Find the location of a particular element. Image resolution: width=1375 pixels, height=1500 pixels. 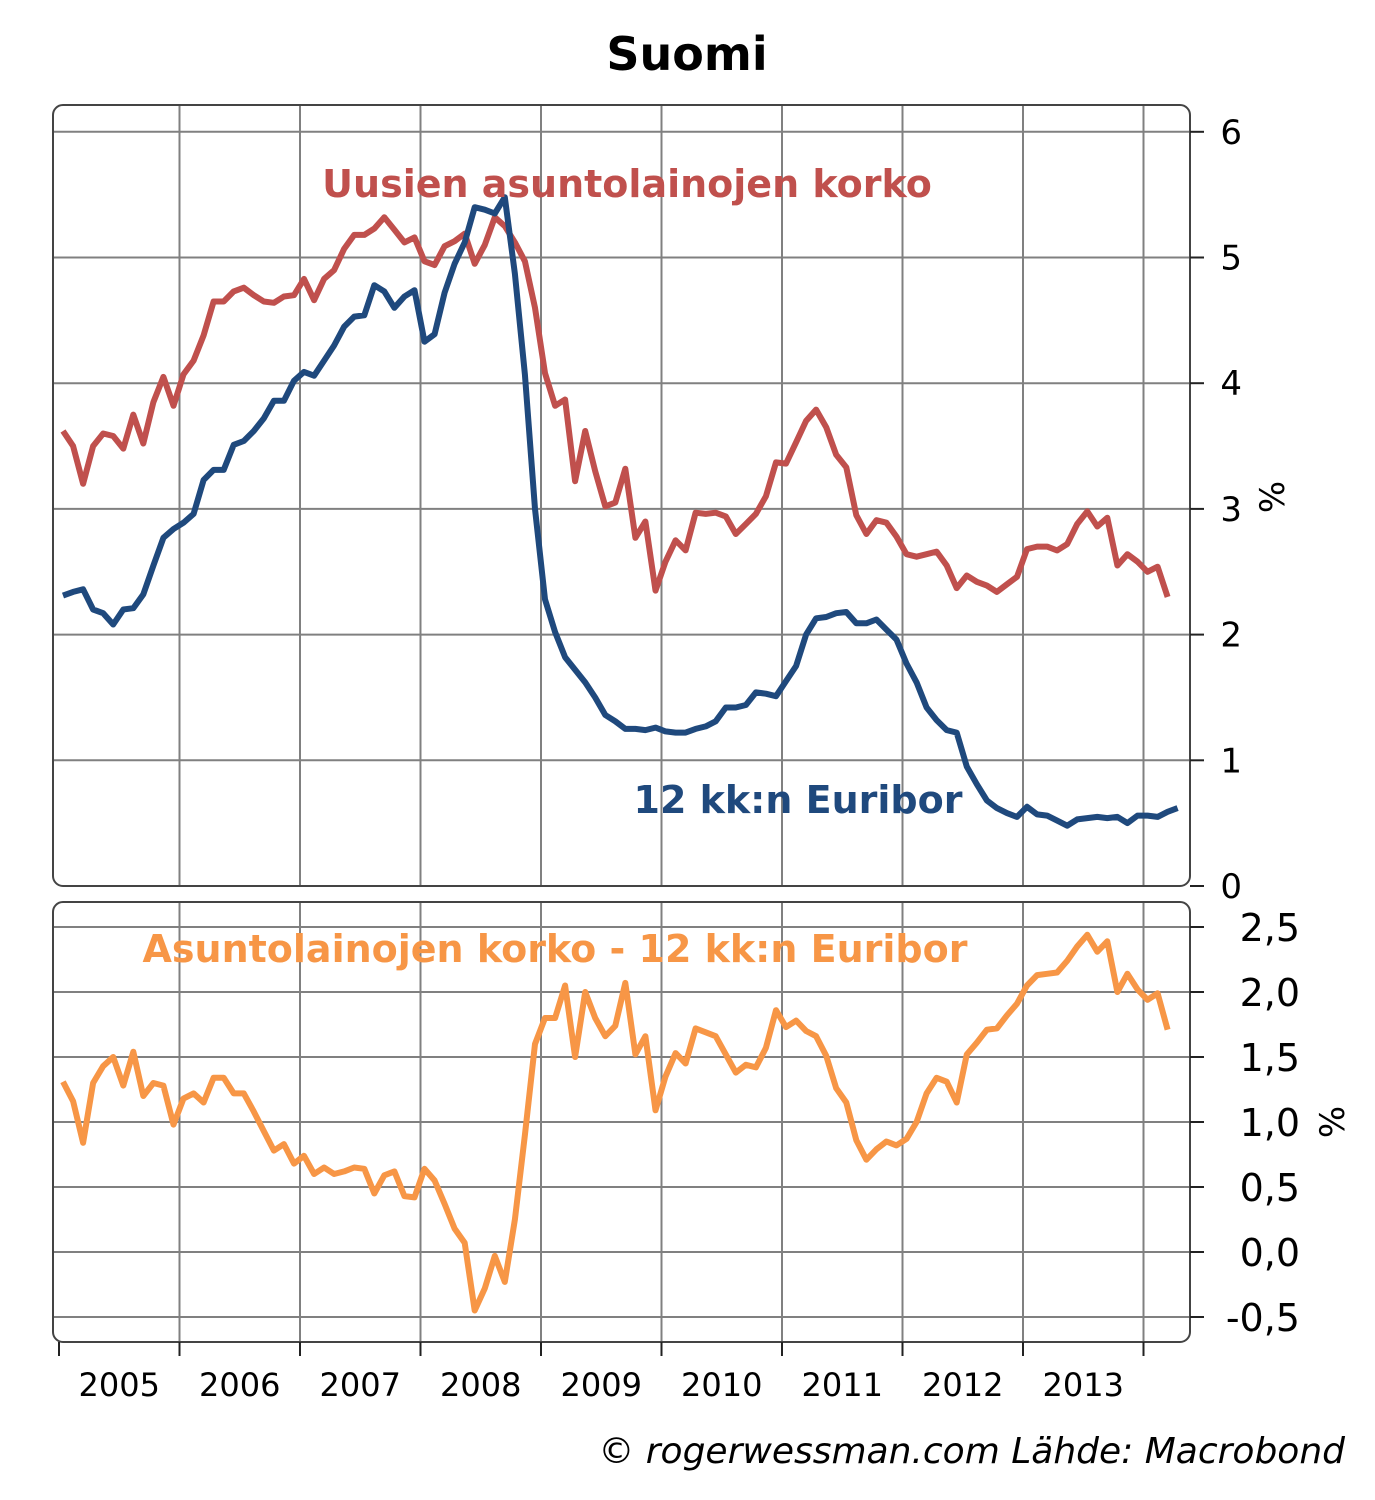

bottom-y-tick-label: 2,5 is located at coordinates (1270, 928).